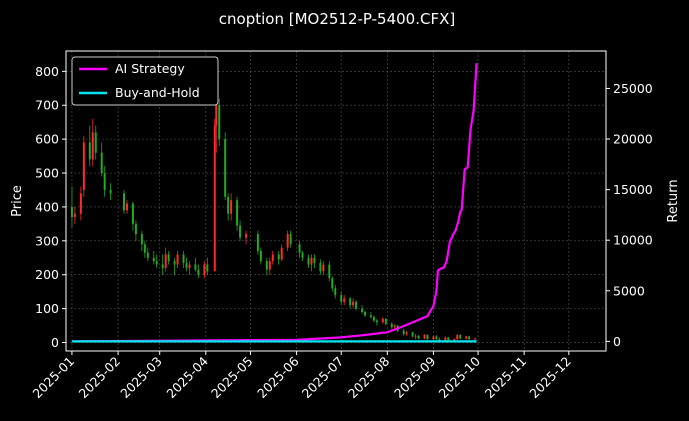 This screenshot has height=421, width=689. What do you see at coordinates (629, 290) in the screenshot?
I see `y-tick-label-right: 5000` at bounding box center [629, 290].